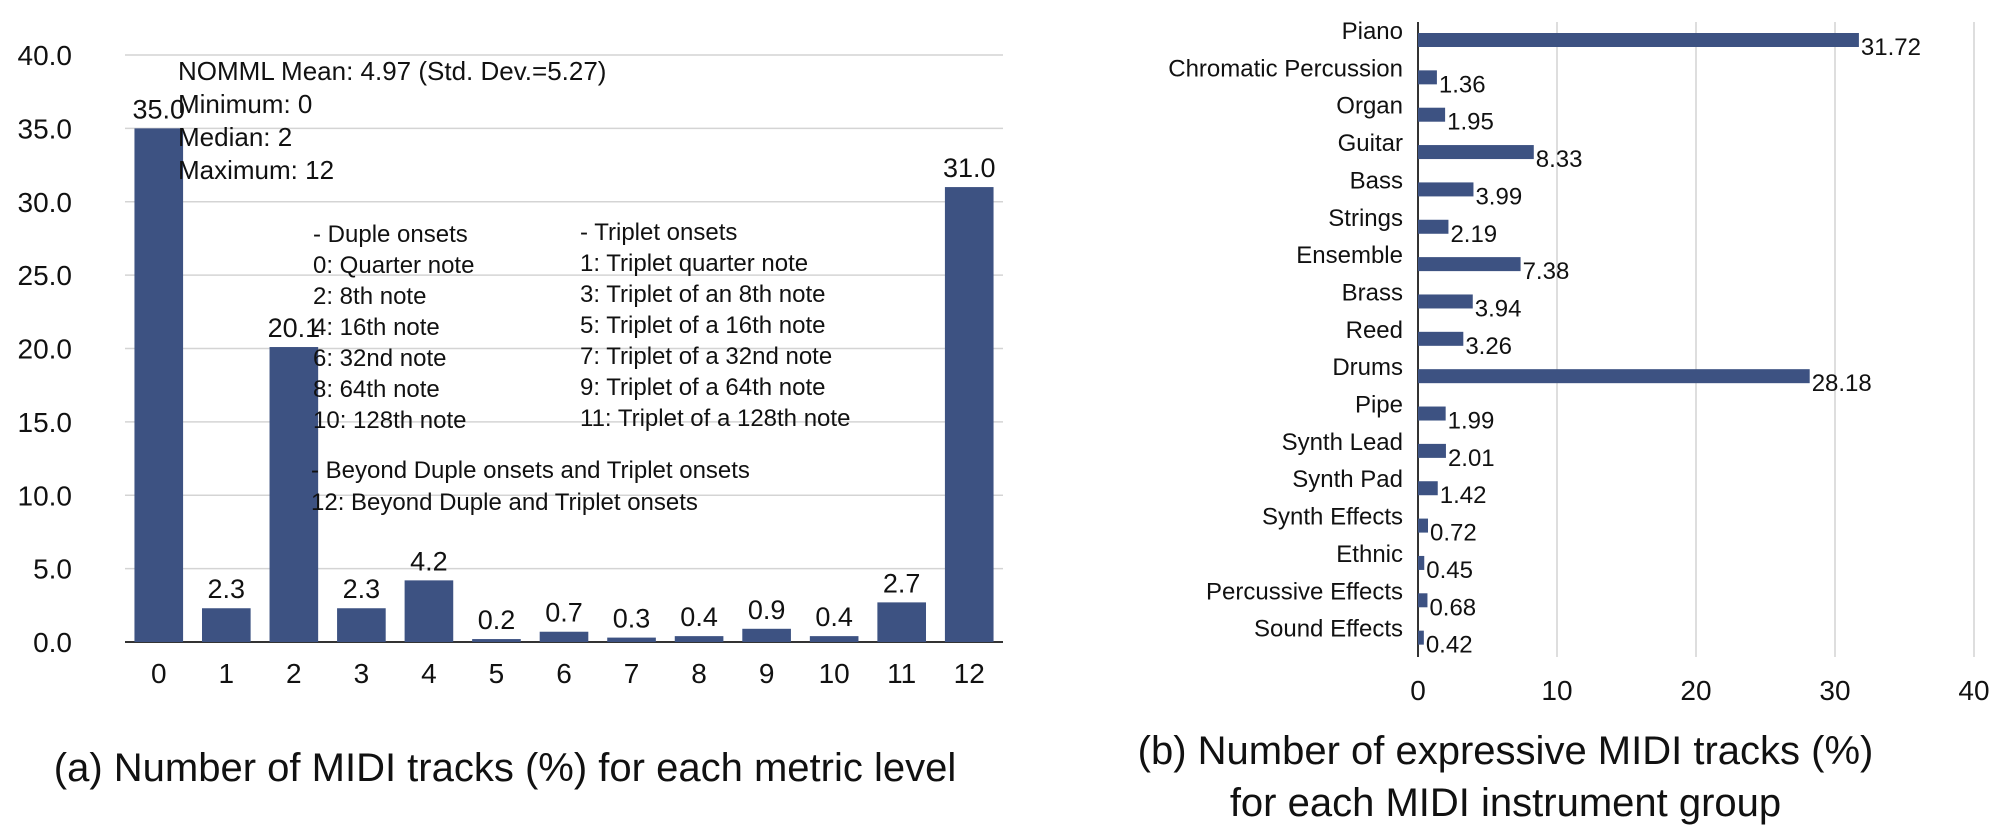  I want to click on x-tick-label: 3, so click(362, 673).